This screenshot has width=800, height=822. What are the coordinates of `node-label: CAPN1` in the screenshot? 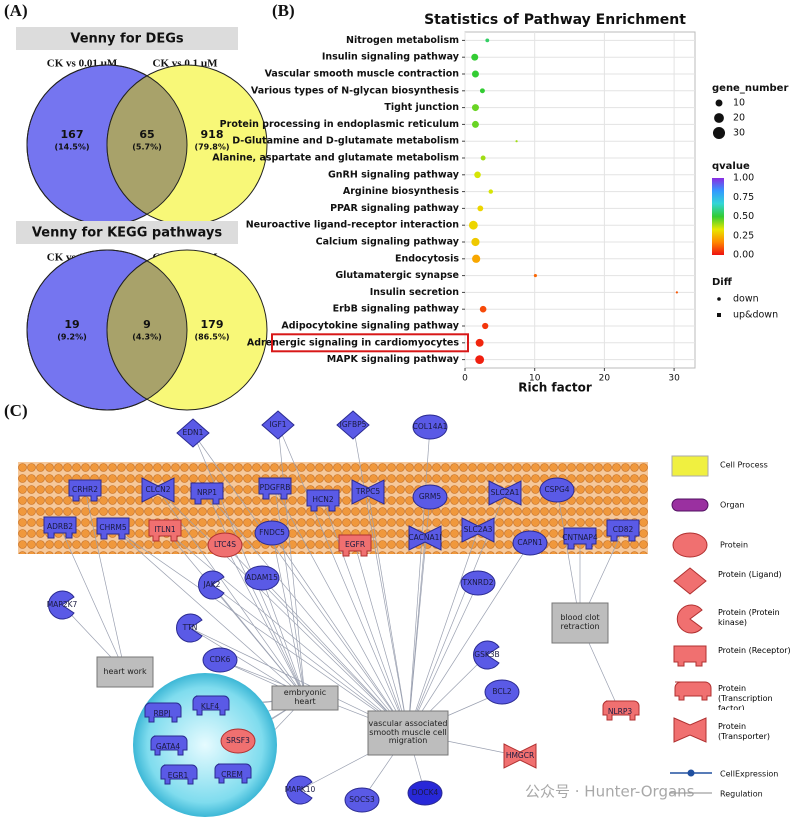 It's located at (530, 542).